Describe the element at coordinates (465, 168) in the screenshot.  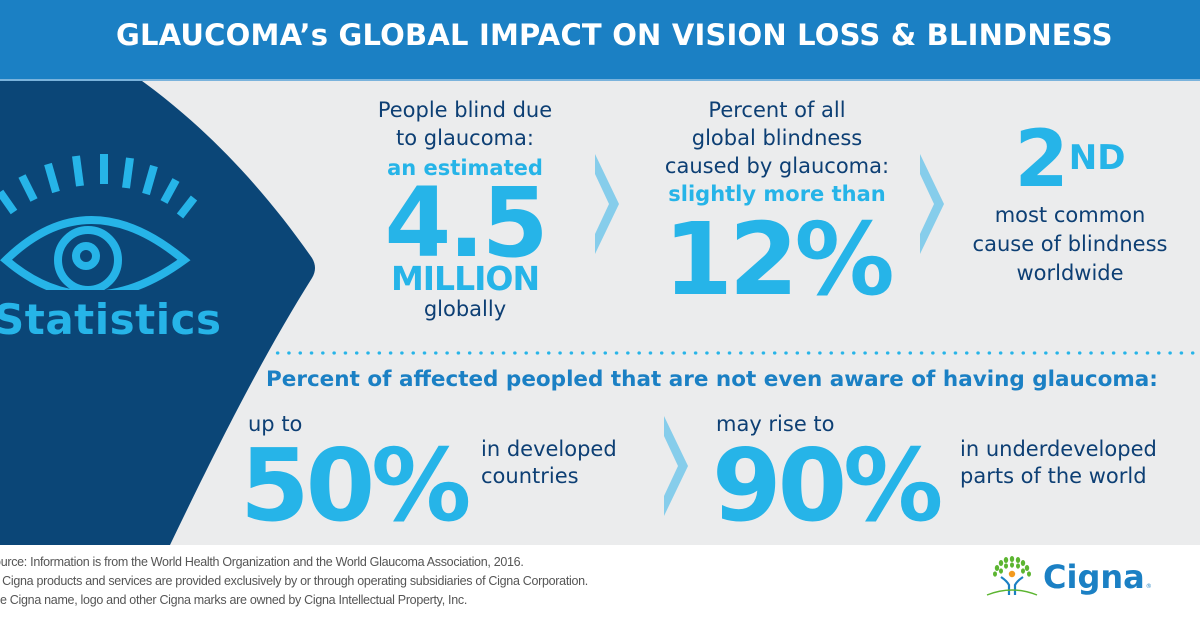
I see `stat-qualifier: an estimated` at that location.